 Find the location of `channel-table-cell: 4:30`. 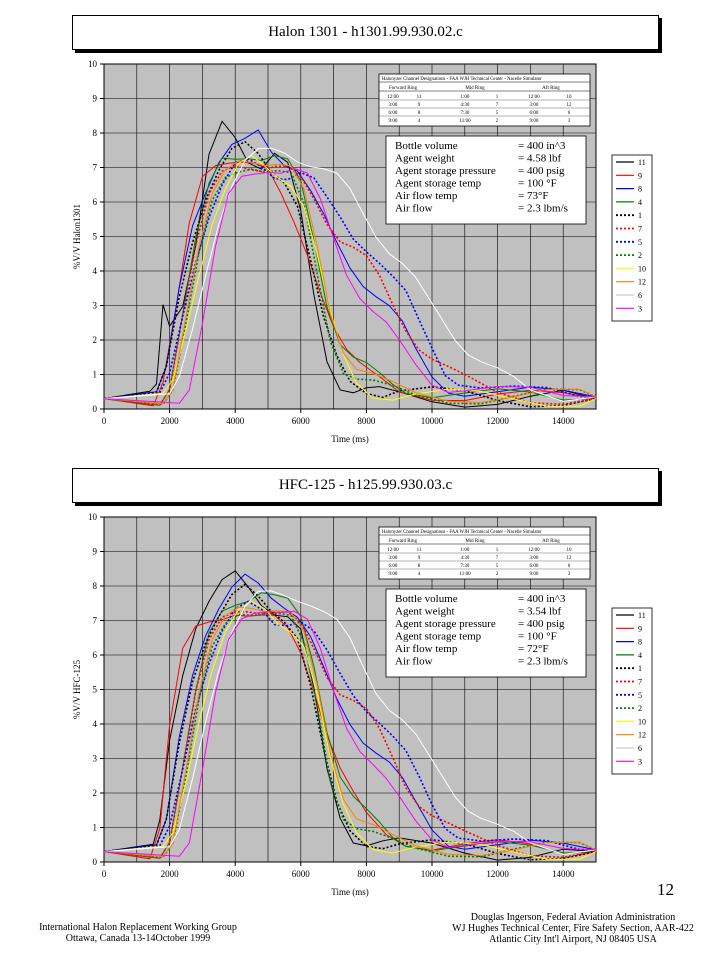

channel-table-cell: 4:30 is located at coordinates (465, 105).